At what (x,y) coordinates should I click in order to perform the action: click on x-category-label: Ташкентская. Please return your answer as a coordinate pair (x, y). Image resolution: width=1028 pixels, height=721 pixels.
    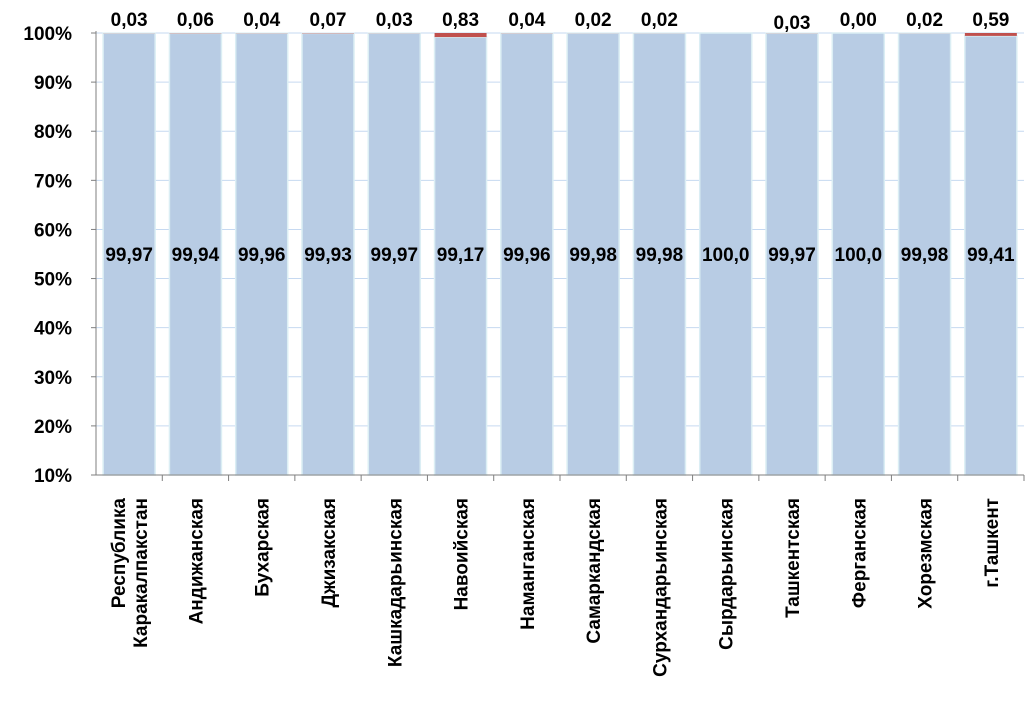
    Looking at the image, I should click on (793, 558).